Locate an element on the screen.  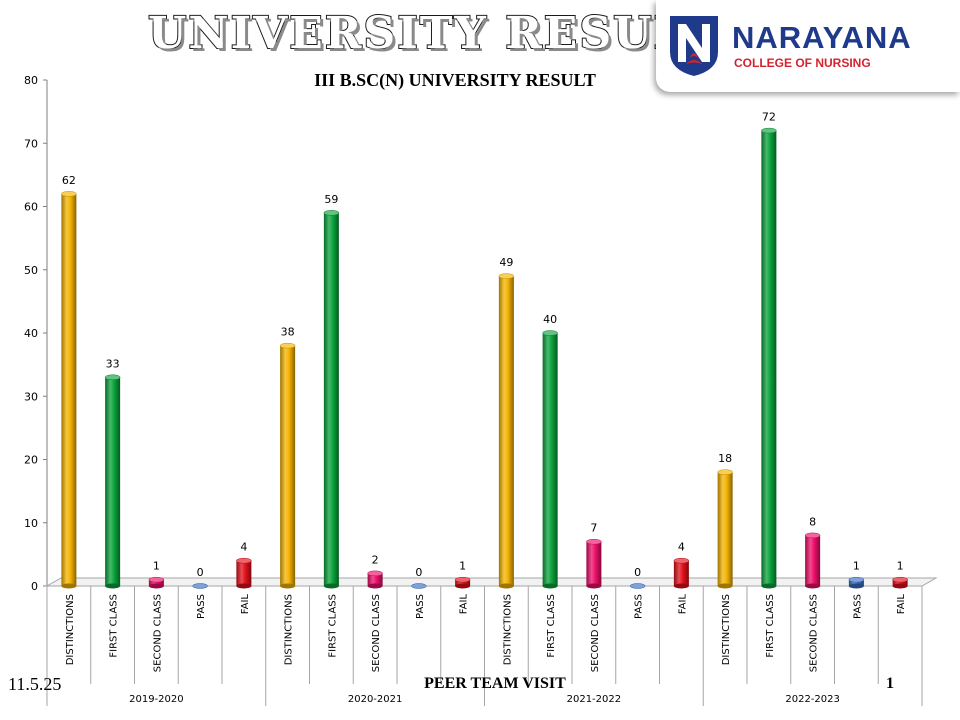
y-tick-label: 0 is located at coordinates (34, 586).